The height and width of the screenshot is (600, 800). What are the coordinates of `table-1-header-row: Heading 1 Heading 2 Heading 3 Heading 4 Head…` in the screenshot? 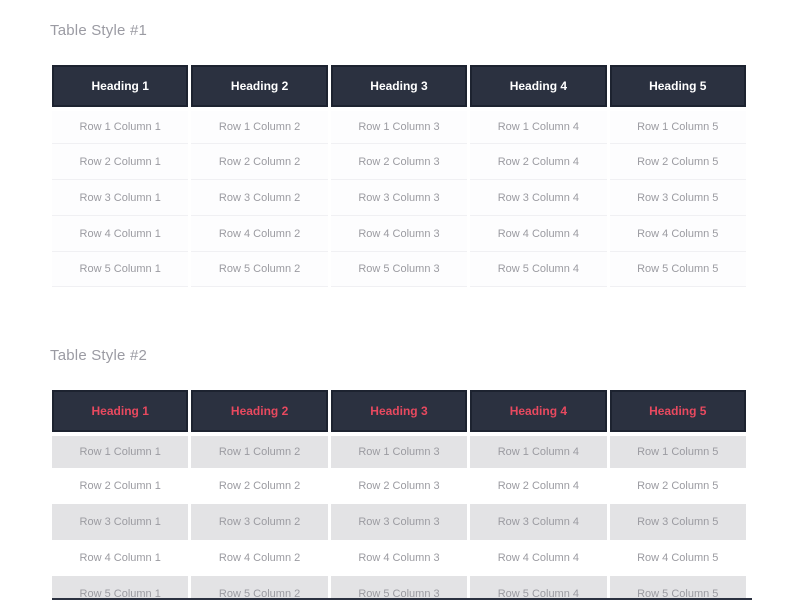 It's located at (399, 86).